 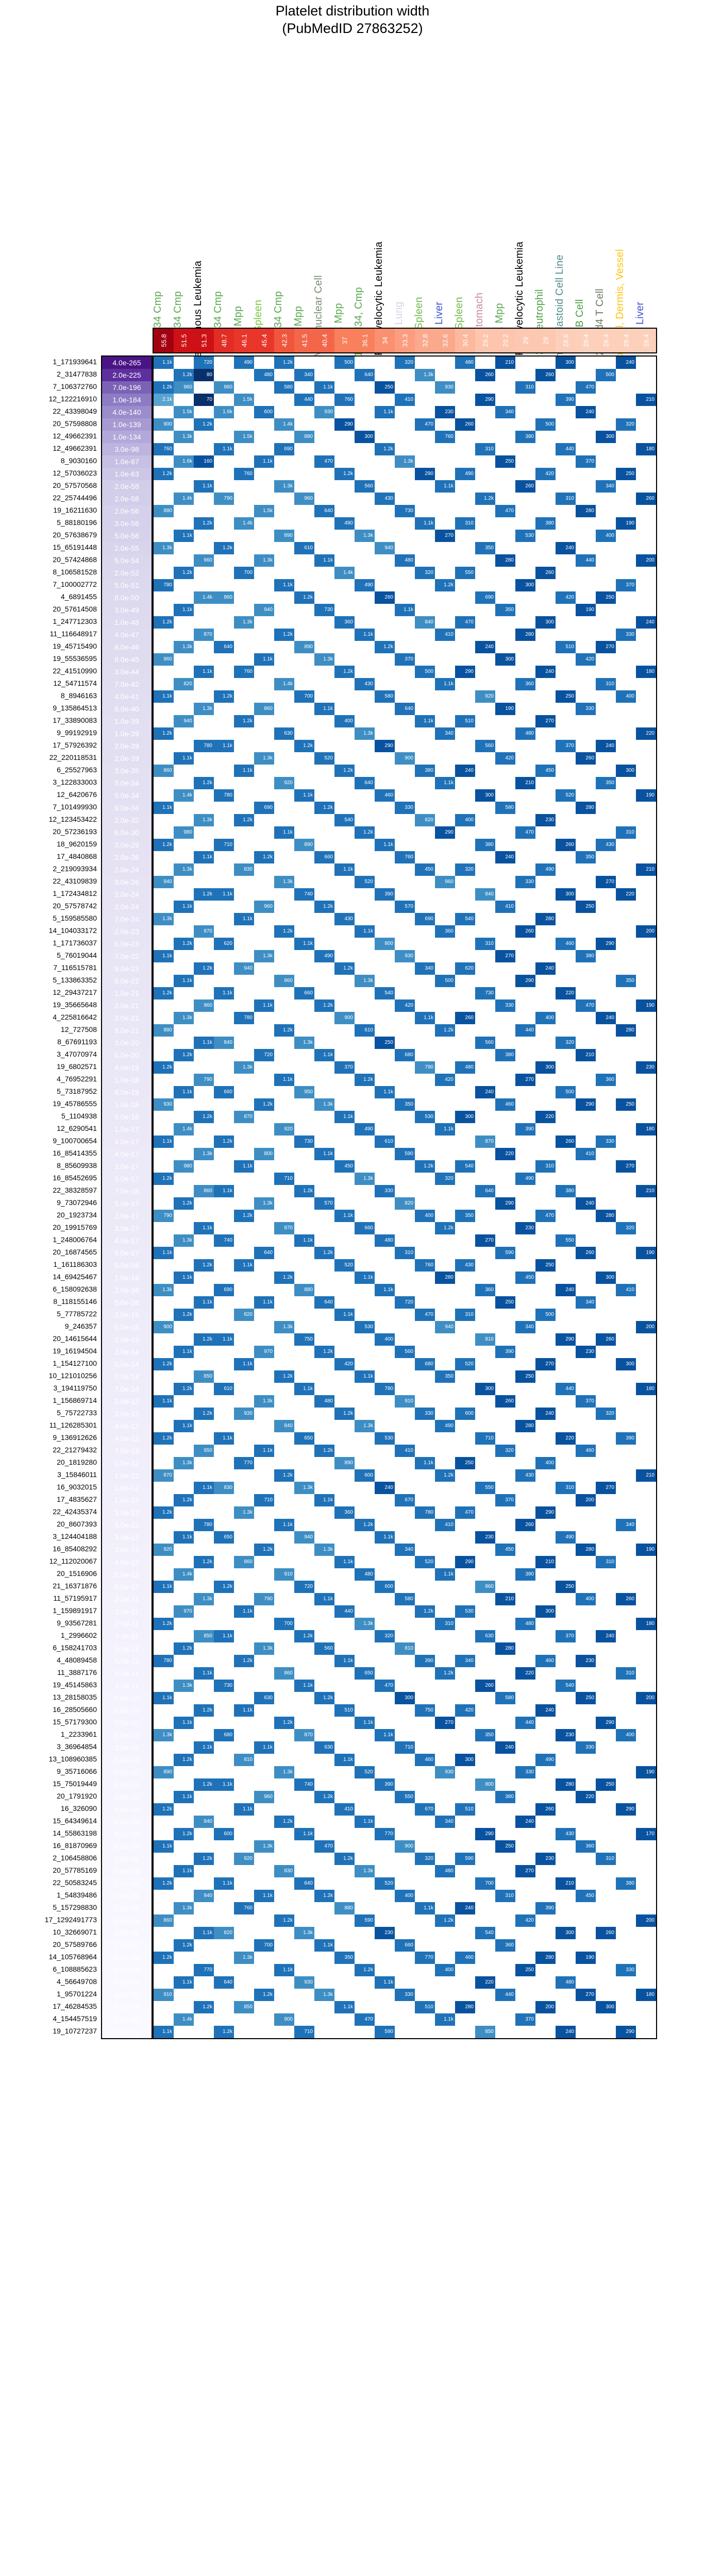 I want to click on row-label: 19_10727237, so click(x=75, y=2031).